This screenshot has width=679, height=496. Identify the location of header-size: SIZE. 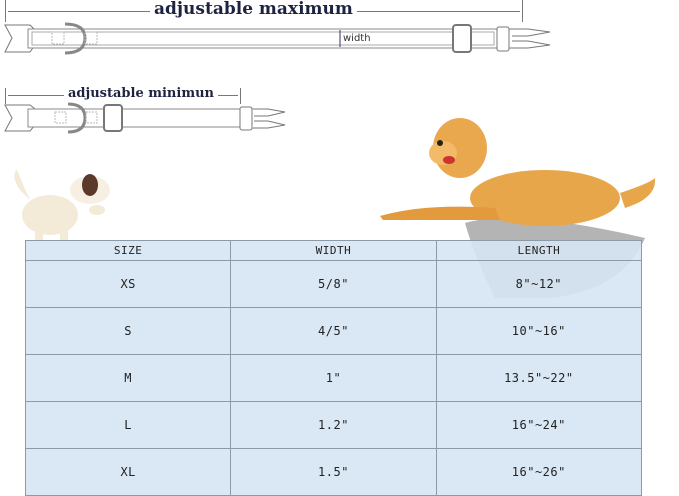
(128, 250).